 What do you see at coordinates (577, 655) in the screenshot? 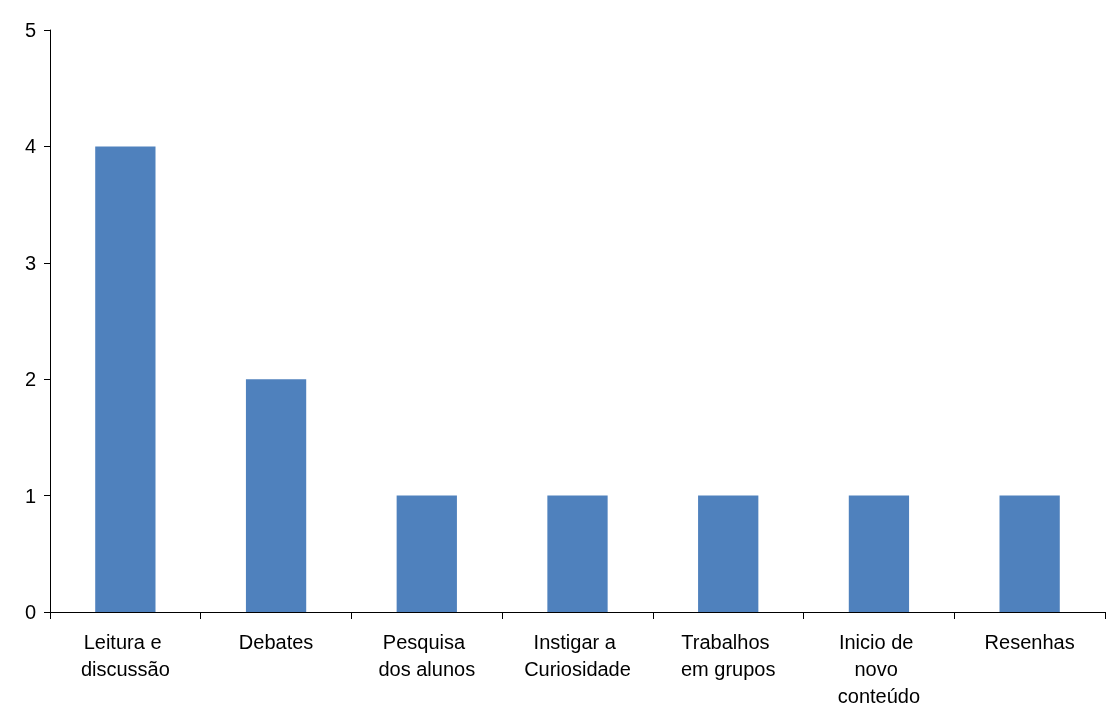
I see `x-tick-label: Instigar a Curiosidade` at bounding box center [577, 655].